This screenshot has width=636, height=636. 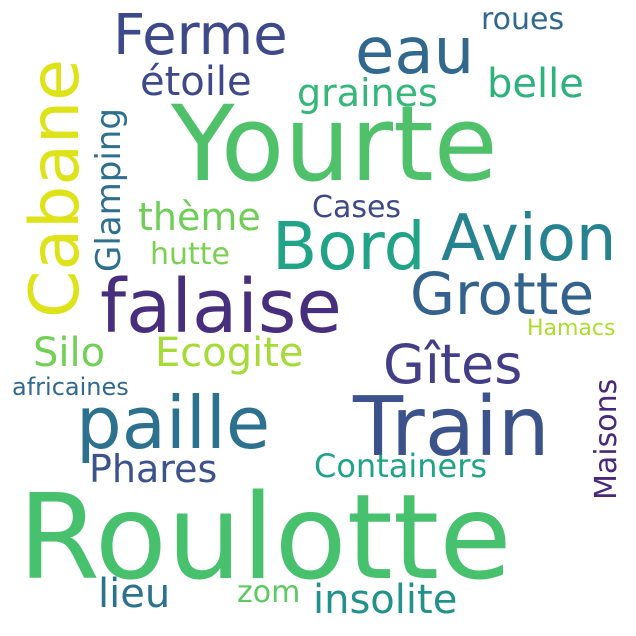 I want to click on word-maisons: Maisons, so click(x=606, y=439).